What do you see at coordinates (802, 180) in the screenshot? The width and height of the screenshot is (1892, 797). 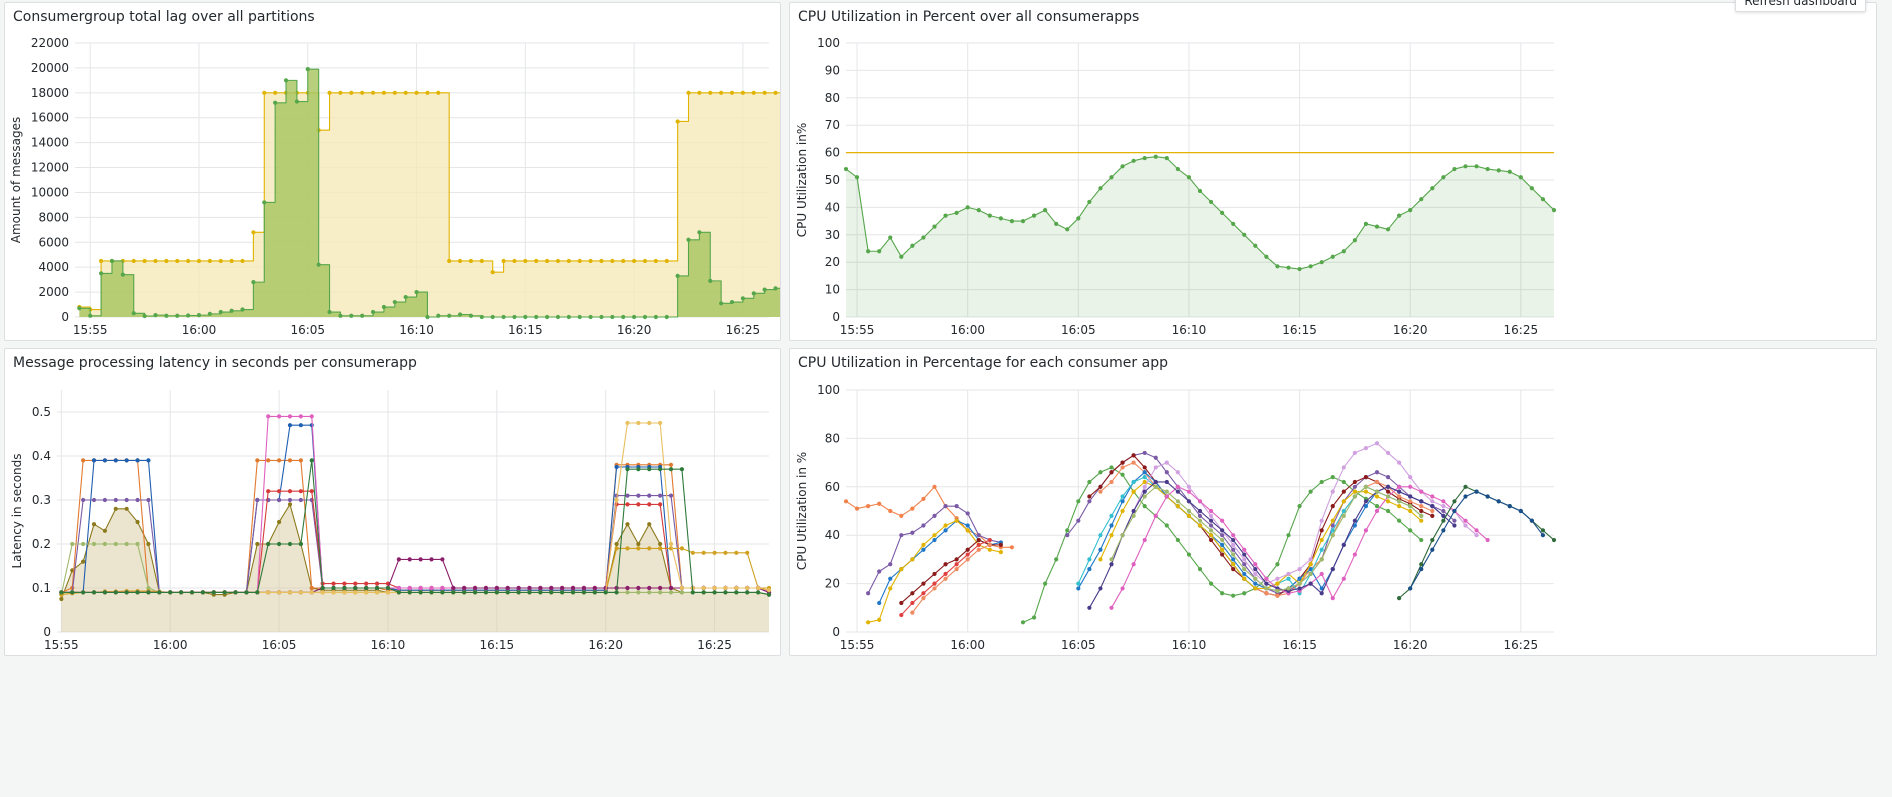 I see `y-axis-label: CPU Utilization in%` at bounding box center [802, 180].